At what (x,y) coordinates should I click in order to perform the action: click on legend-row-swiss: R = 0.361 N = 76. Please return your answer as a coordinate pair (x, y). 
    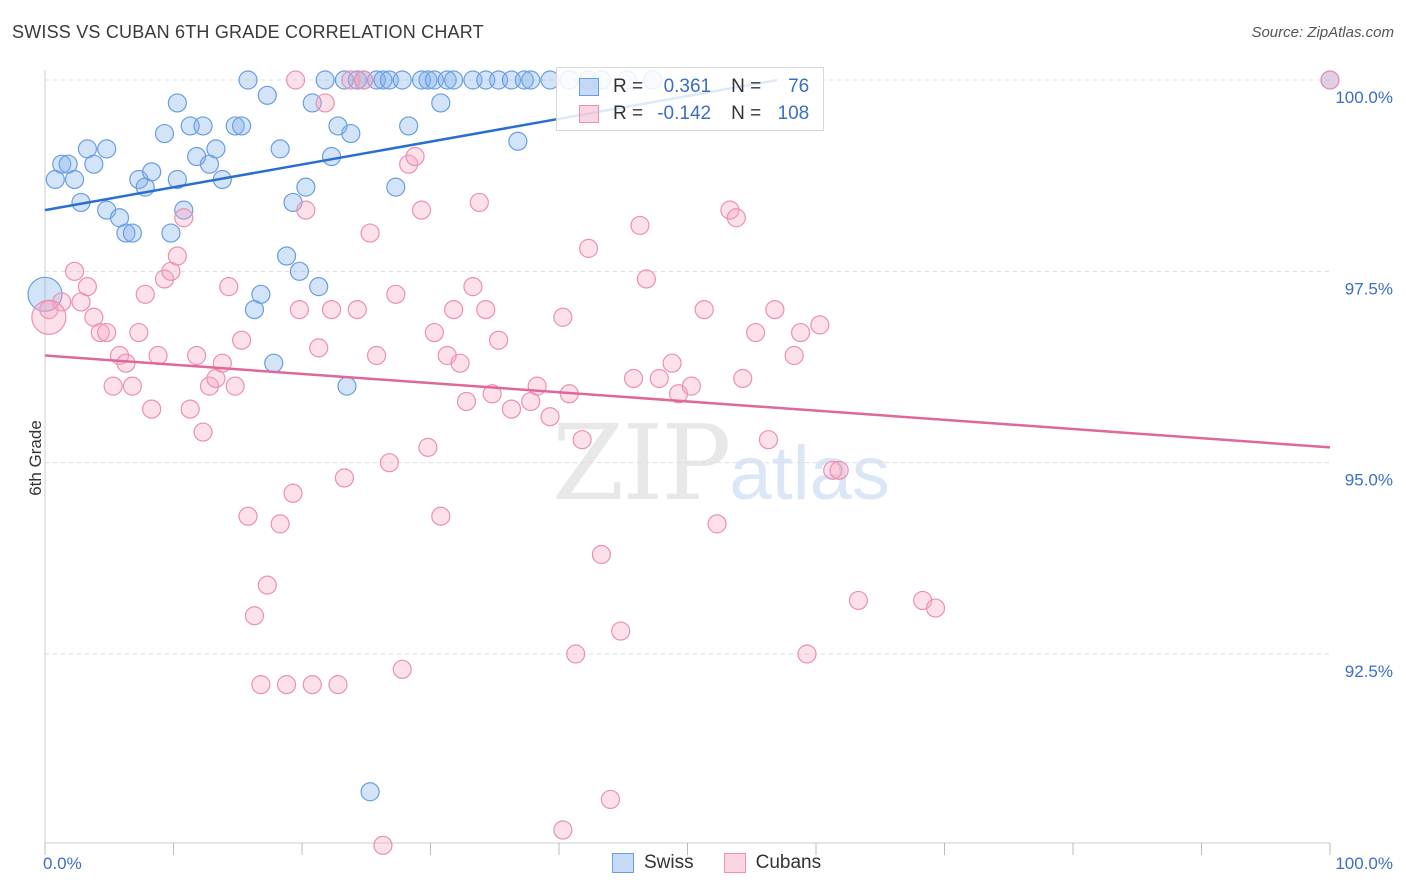
    Looking at the image, I should click on (694, 87).